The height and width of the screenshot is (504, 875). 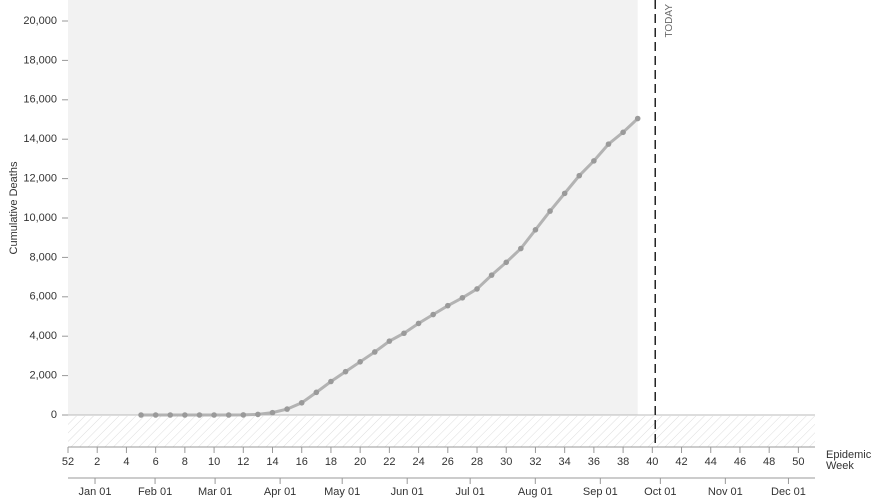 What do you see at coordinates (40, 21) in the screenshot?
I see `y-tick-label: 20,000` at bounding box center [40, 21].